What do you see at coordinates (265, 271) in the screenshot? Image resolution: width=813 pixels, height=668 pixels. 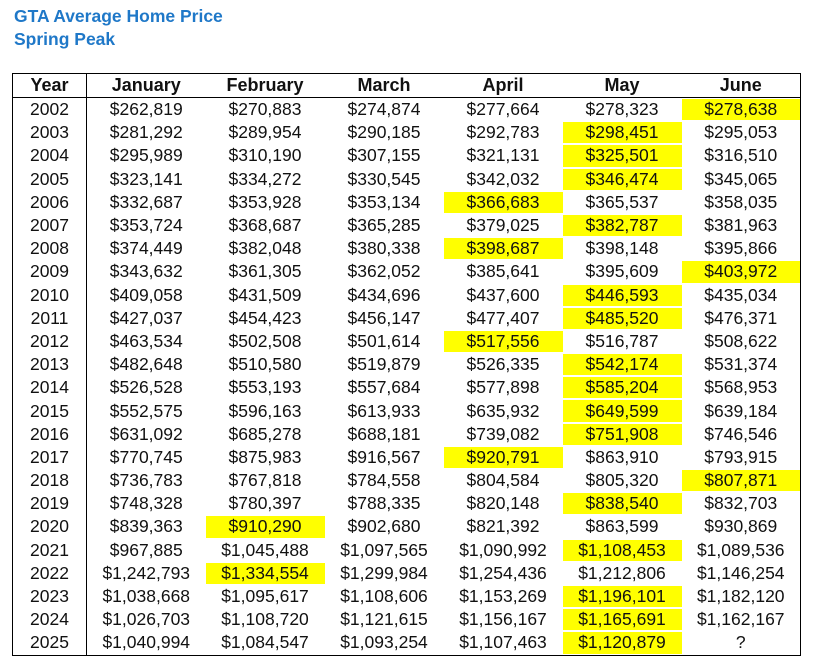 I see `price-cell-february: $361,305` at bounding box center [265, 271].